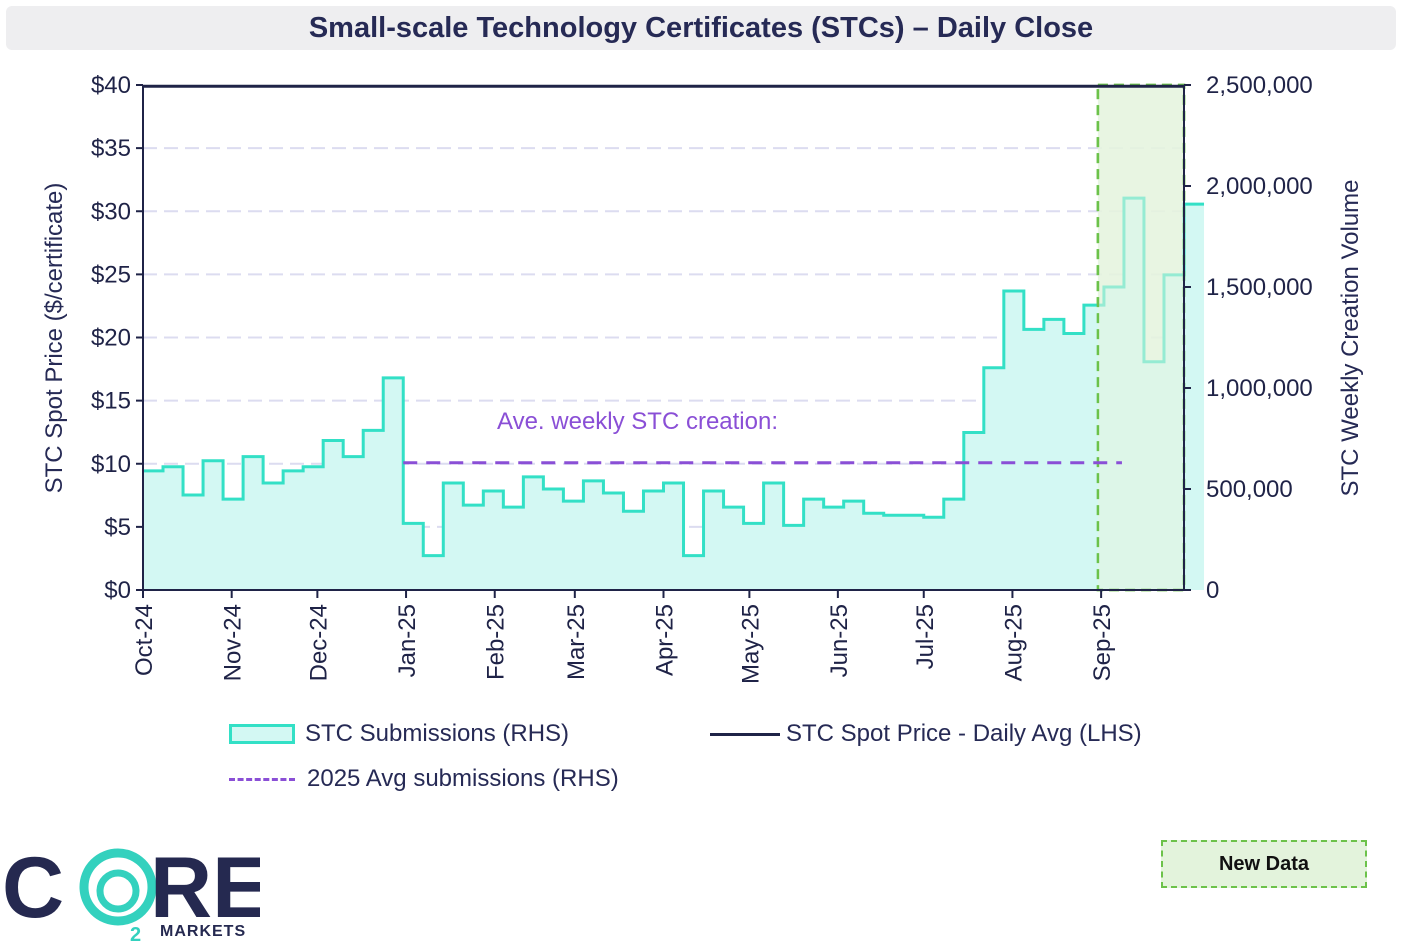  What do you see at coordinates (637, 421) in the screenshot?
I see `avg-annotation: Ave. weekly STC creation:` at bounding box center [637, 421].